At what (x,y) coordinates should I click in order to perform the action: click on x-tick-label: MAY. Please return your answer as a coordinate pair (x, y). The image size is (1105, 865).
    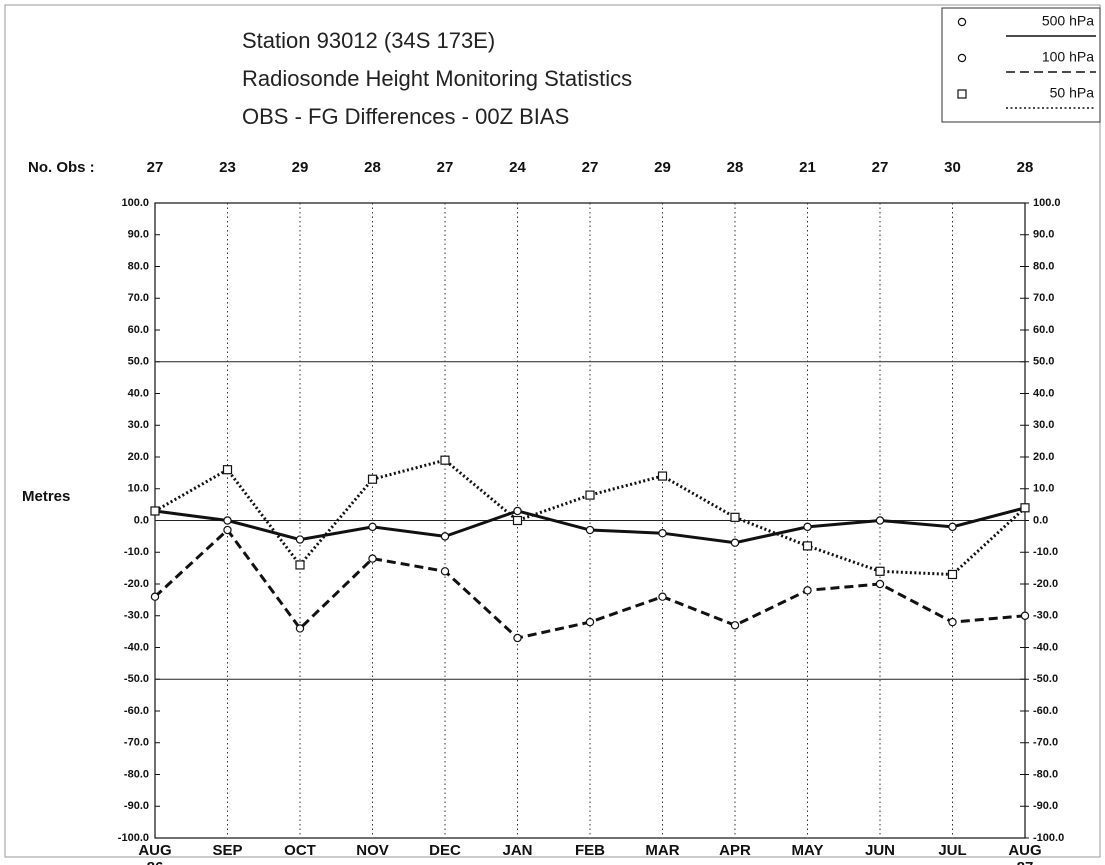
    Looking at the image, I should click on (807, 850).